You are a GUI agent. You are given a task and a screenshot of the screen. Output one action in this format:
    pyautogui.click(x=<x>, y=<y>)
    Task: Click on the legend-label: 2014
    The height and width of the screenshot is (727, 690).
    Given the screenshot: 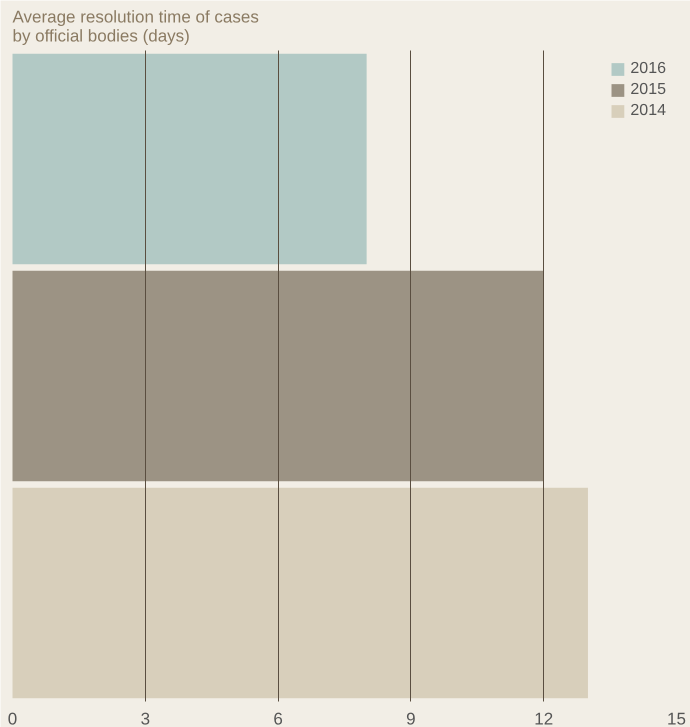 What is the action you would take?
    pyautogui.click(x=648, y=111)
    